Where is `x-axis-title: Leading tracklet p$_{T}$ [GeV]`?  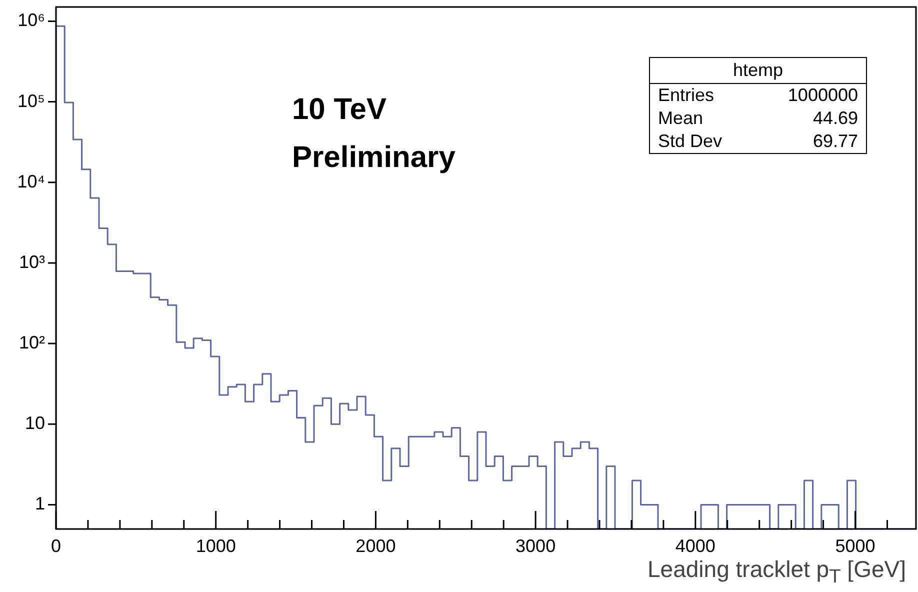
x-axis-title: Leading tracklet p$_{T}$ [GeV] is located at coordinates (777, 572).